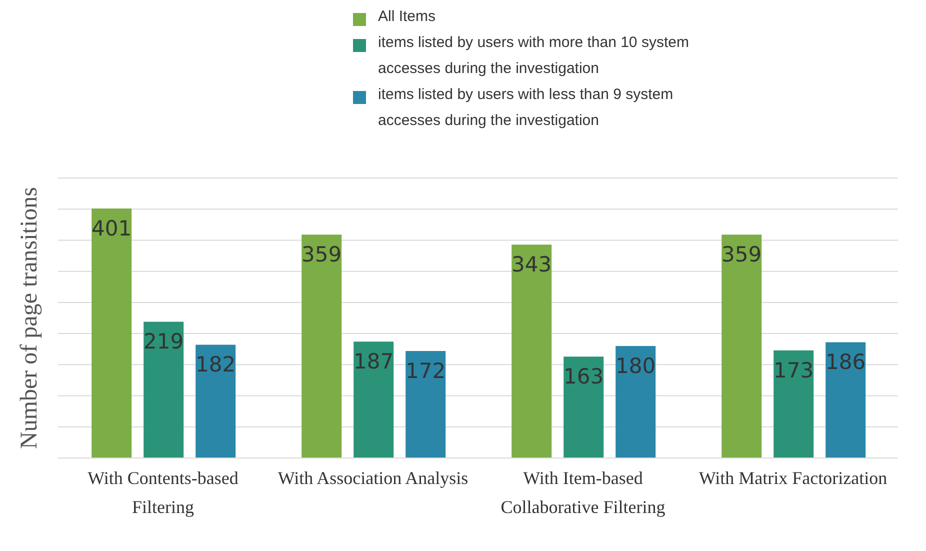 Image resolution: width=926 pixels, height=551 pixels. What do you see at coordinates (793, 478) in the screenshot?
I see `x-tick-label: With Matrix Factorization` at bounding box center [793, 478].